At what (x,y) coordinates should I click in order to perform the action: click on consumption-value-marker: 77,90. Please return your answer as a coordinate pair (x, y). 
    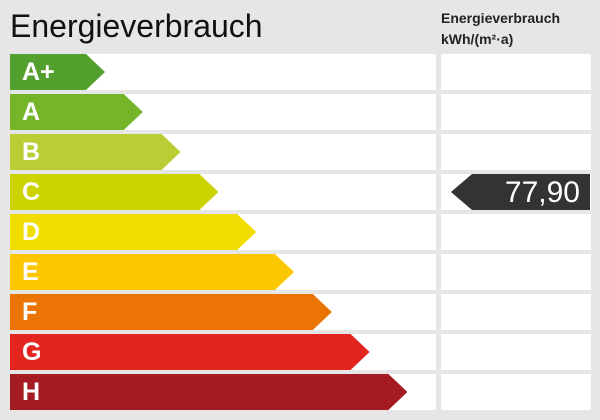
    Looking at the image, I should click on (520, 192).